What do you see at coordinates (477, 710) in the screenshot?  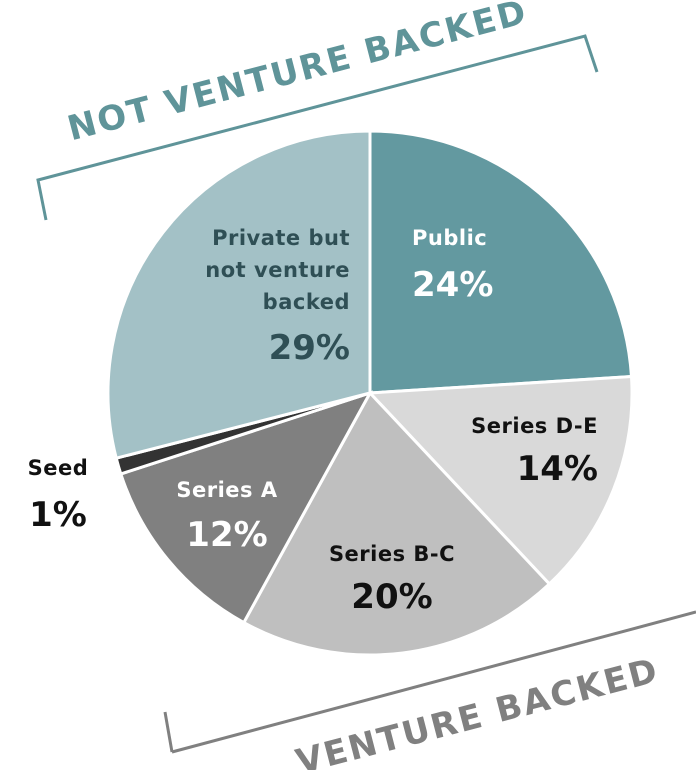 I see `annotation: VENTURE BACKED` at bounding box center [477, 710].